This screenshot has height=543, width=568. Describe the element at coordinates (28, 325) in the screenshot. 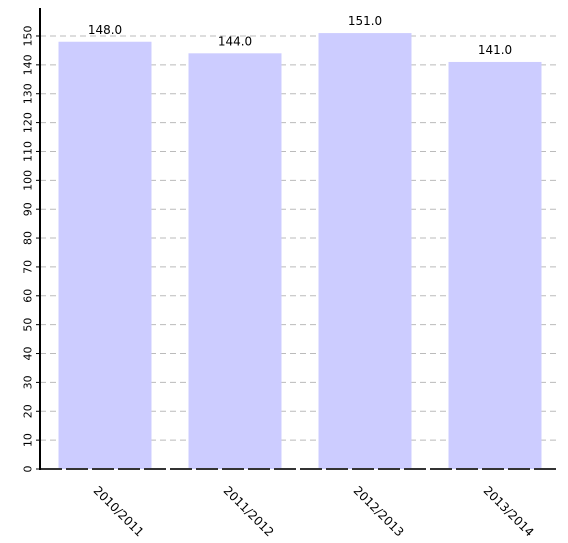

I see `y-tick-label: 50` at that location.